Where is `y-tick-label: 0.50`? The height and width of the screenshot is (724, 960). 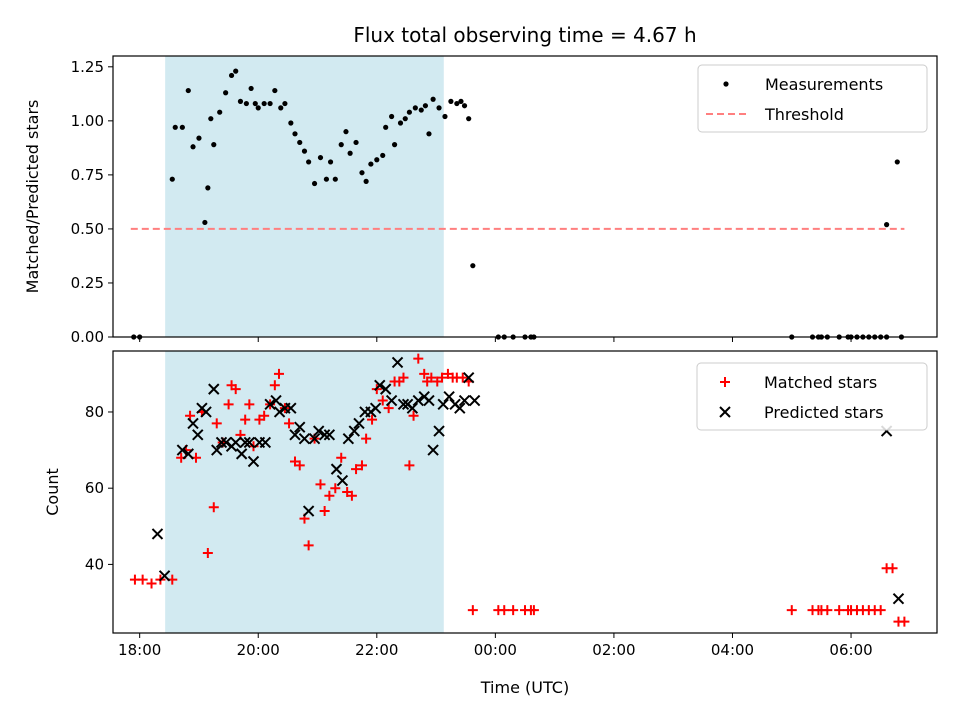 y-tick-label: 0.50 is located at coordinates (87, 229).